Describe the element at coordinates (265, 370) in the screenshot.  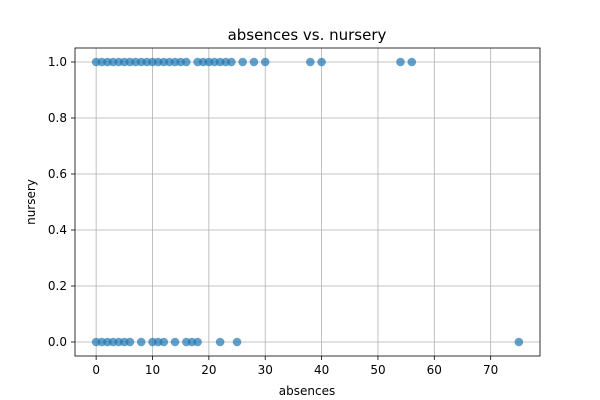
I see `x-tick-label: 30` at that location.